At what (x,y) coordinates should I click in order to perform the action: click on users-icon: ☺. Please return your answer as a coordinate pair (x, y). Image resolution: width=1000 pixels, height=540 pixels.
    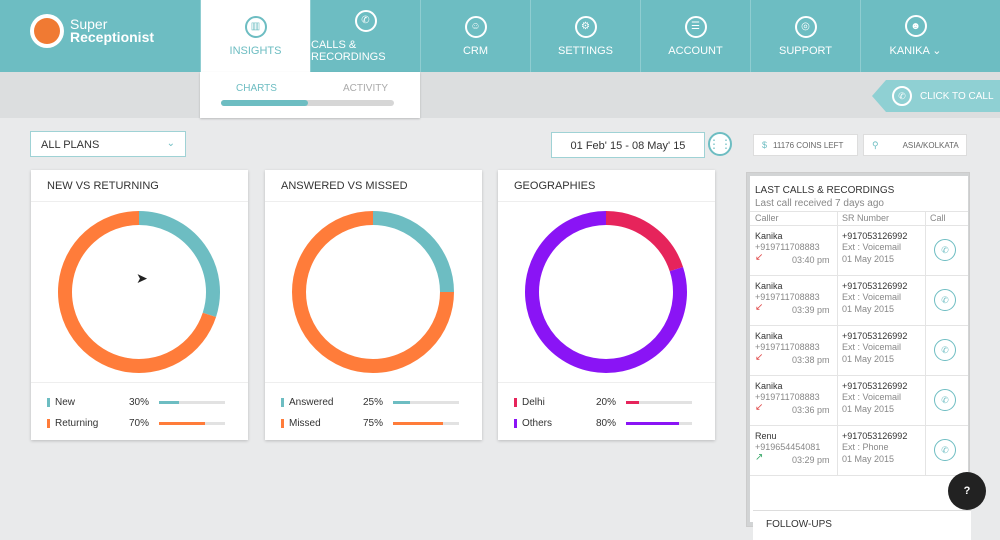
    Looking at the image, I should click on (475, 26).